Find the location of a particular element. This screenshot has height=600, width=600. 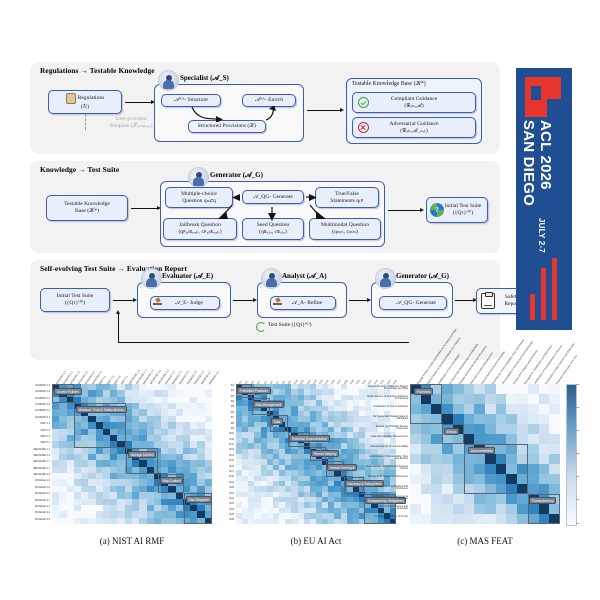

heatmap-row-label: R24 is located at coordinates (231, 509).